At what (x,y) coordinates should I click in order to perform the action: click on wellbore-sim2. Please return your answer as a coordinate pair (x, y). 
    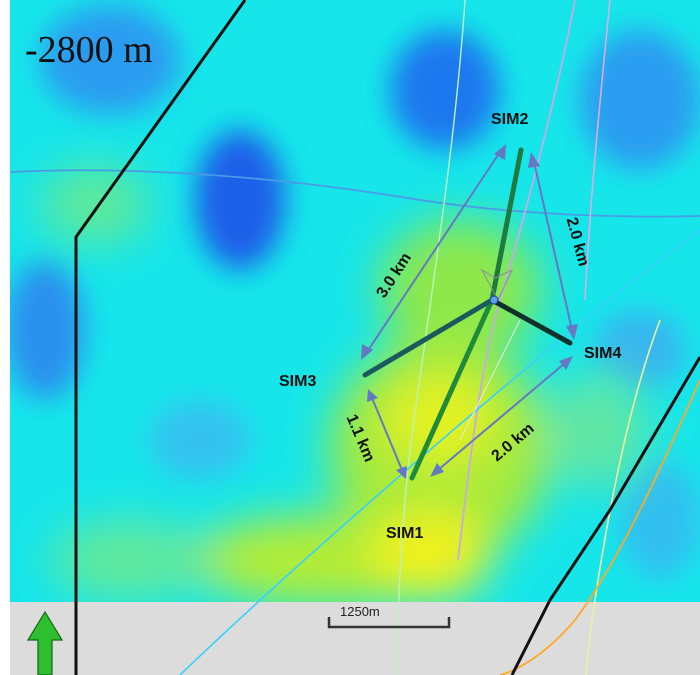
    Looking at the image, I should click on (506, 225).